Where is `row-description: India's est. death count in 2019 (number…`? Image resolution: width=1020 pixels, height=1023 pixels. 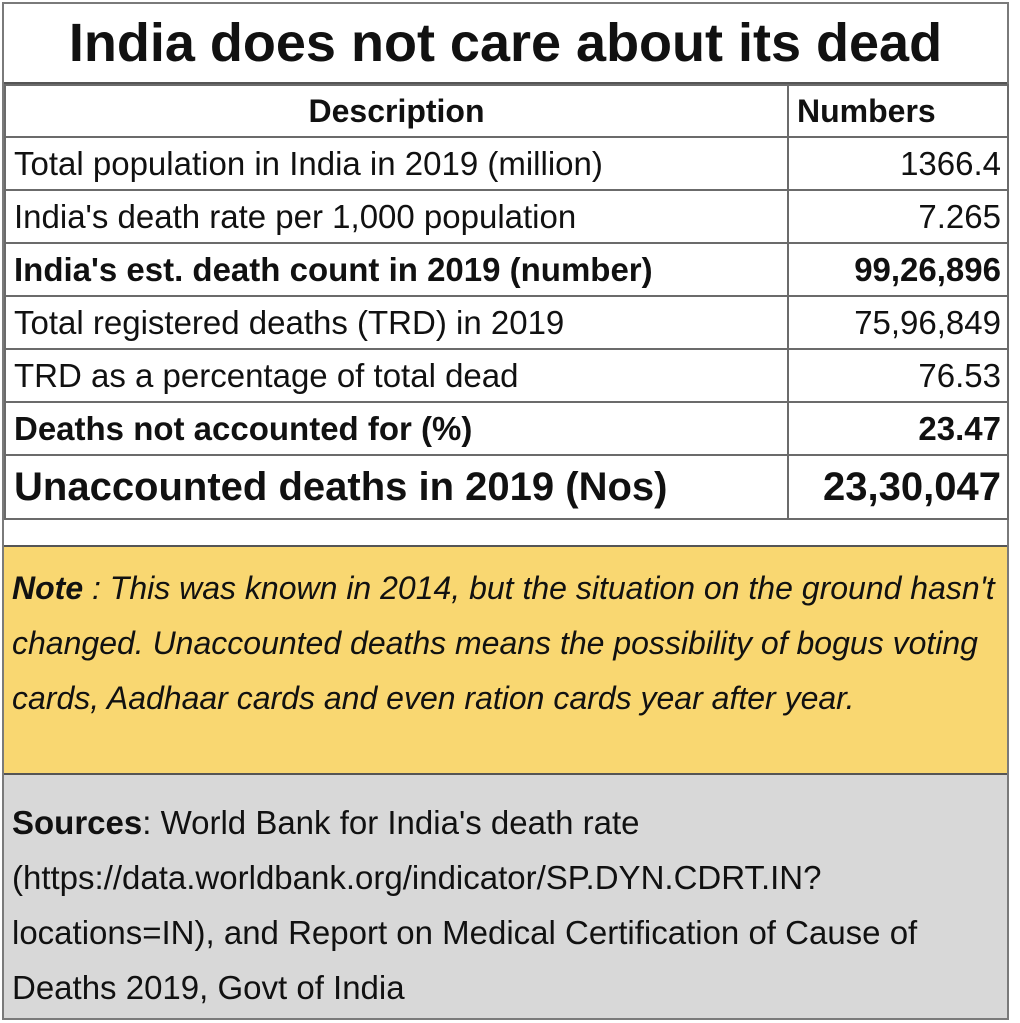
row-description: India's est. death count in 2019 (number… is located at coordinates (396, 269).